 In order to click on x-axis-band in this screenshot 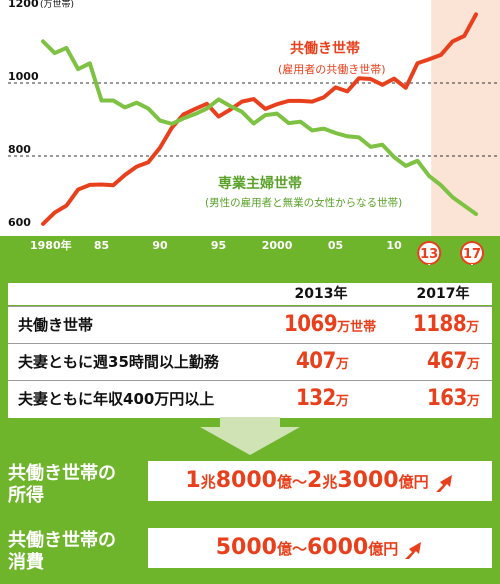, I will do `click(250, 250)`.